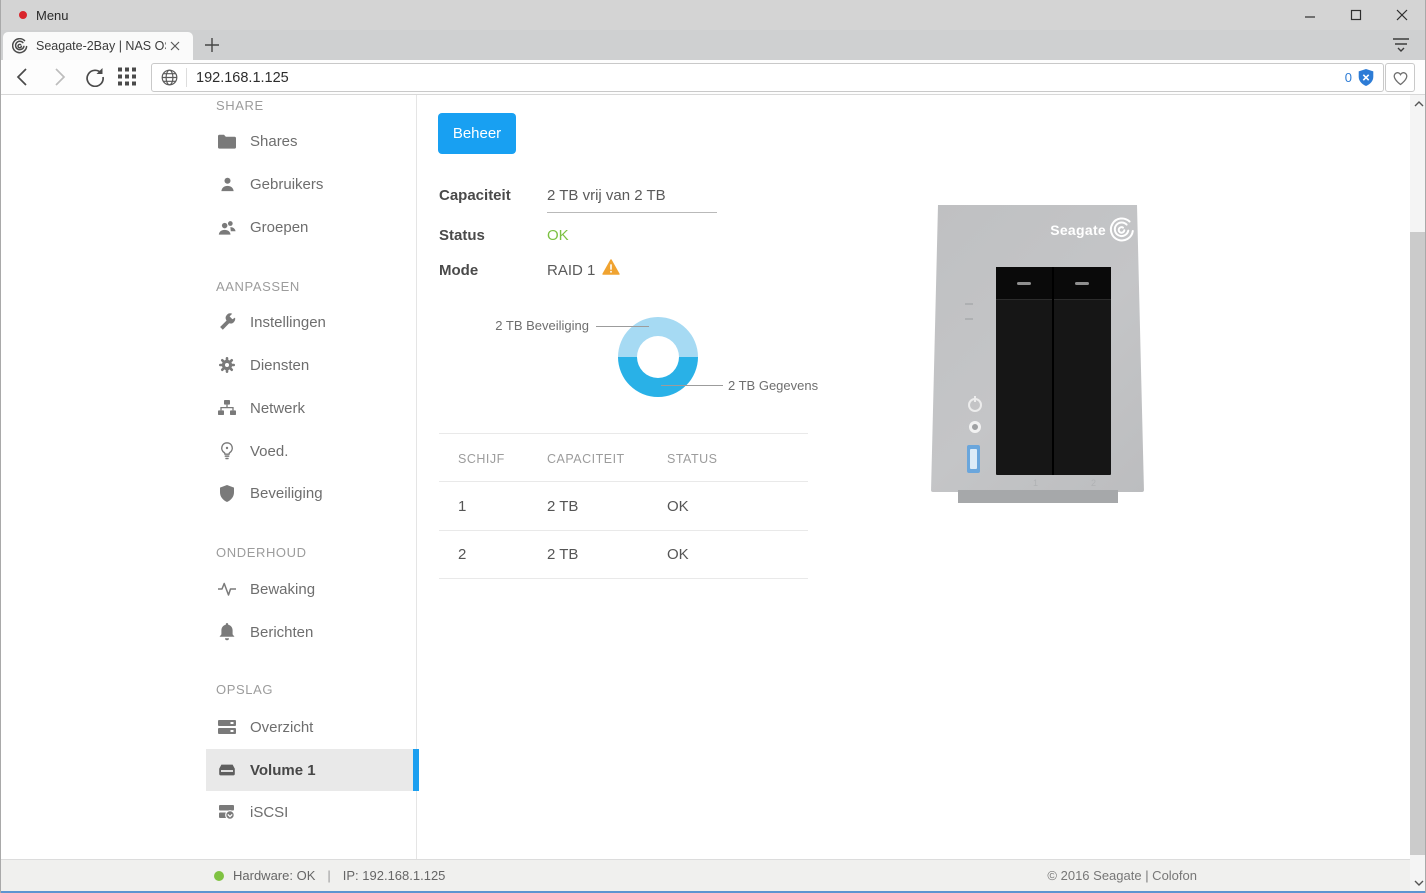 The width and height of the screenshot is (1426, 893). Describe the element at coordinates (274, 141) in the screenshot. I see `sidebar-item-label: Shares` at that location.